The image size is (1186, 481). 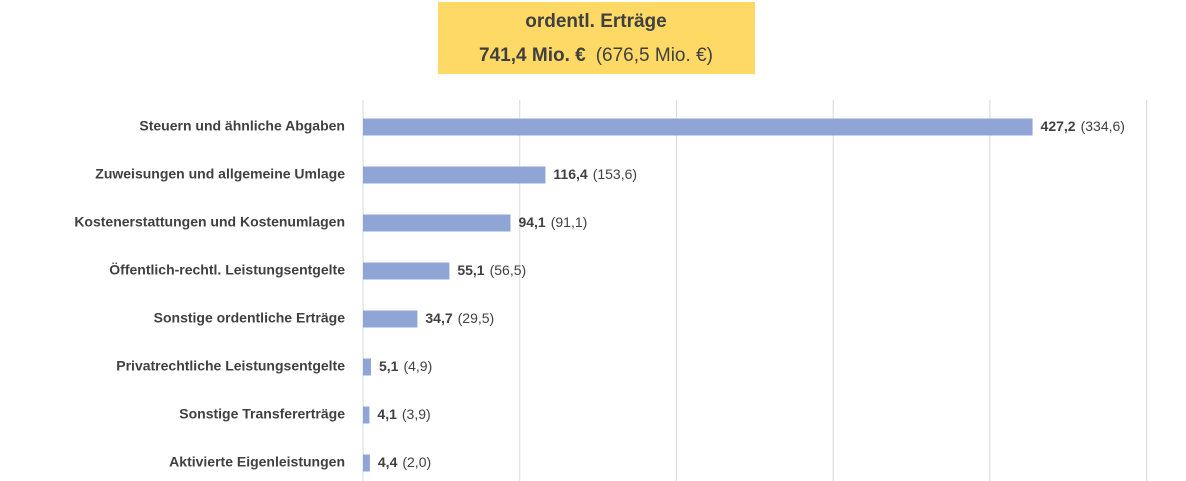 What do you see at coordinates (570, 174) in the screenshot?
I see `value: 116,4` at bounding box center [570, 174].